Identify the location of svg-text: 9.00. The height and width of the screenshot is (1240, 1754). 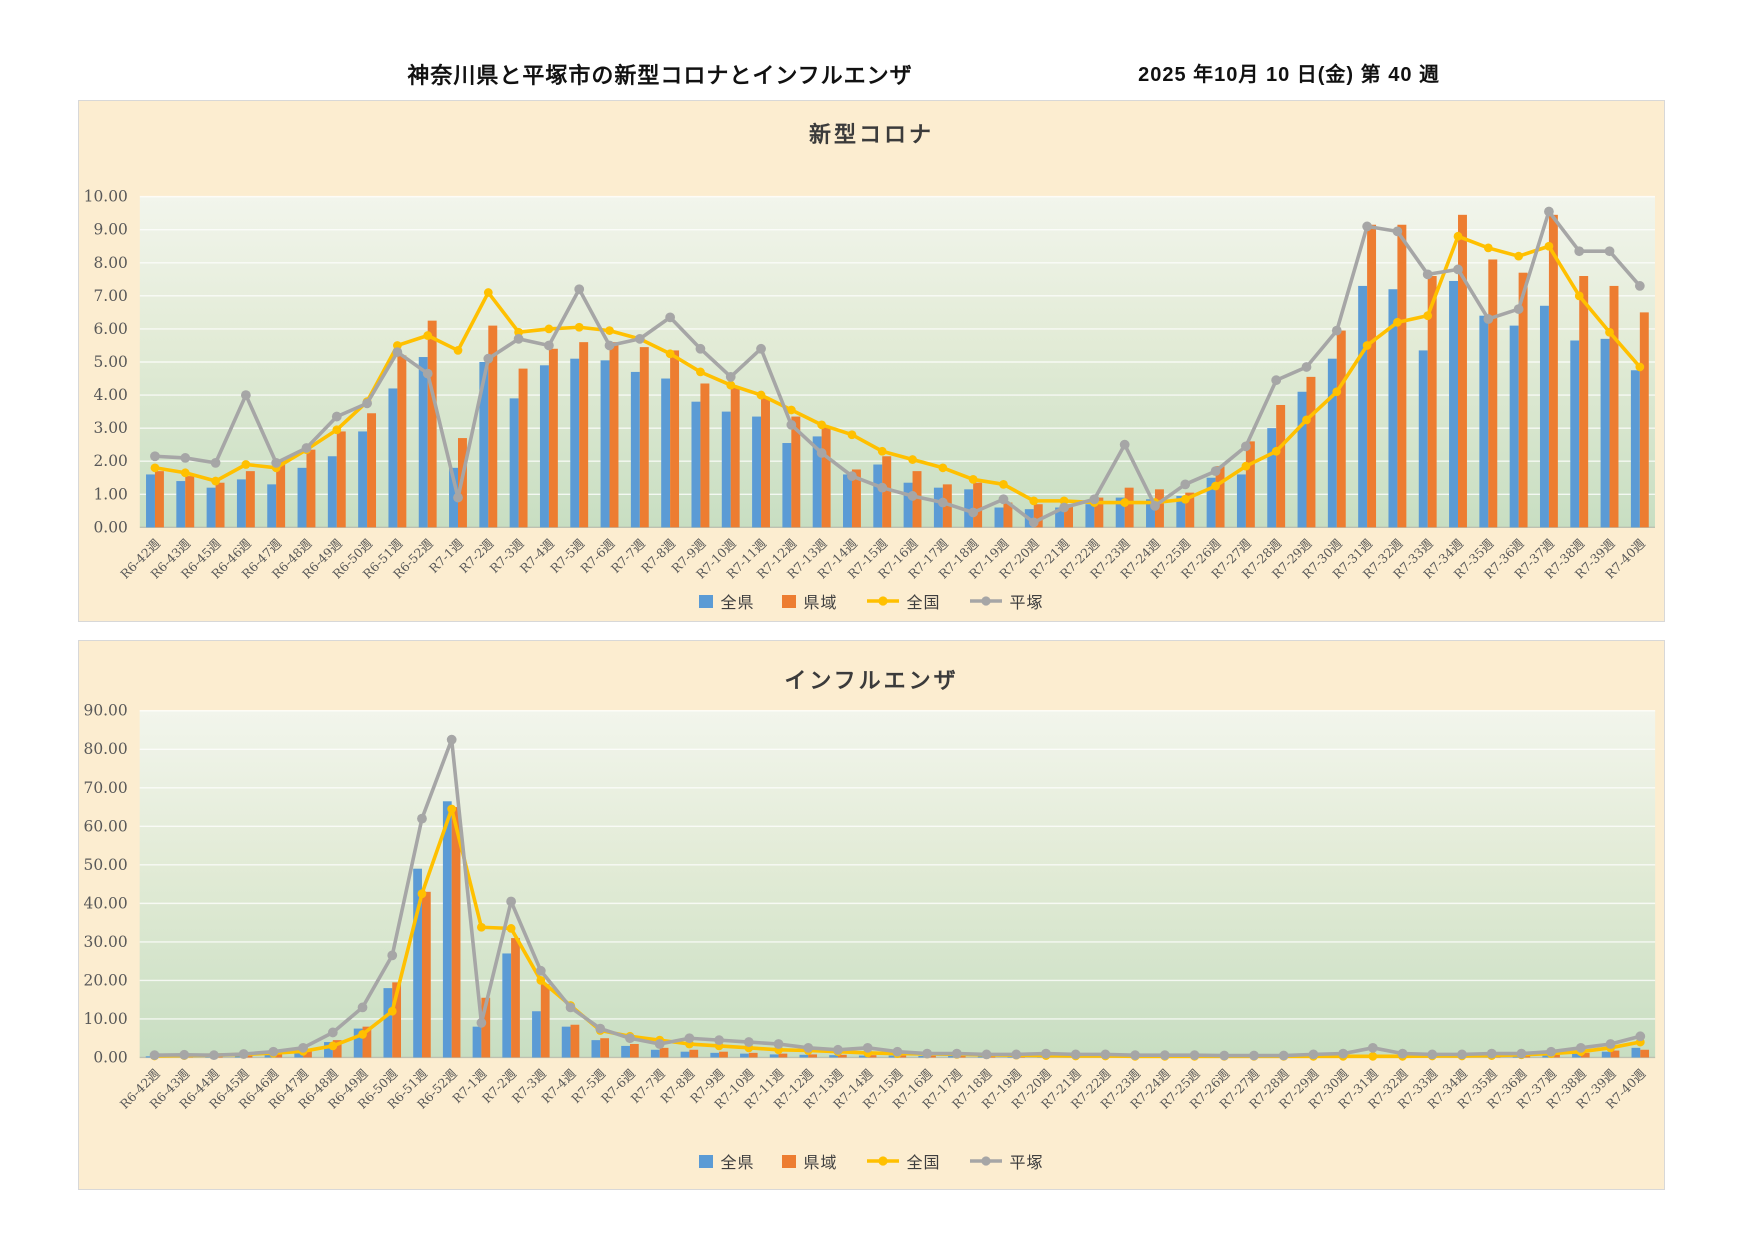
(110, 230).